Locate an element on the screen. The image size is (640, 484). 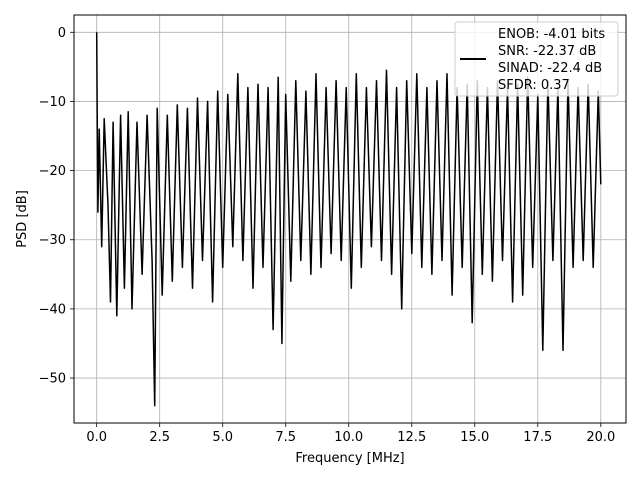
x-tick-label: 15.0 is located at coordinates (474, 437).